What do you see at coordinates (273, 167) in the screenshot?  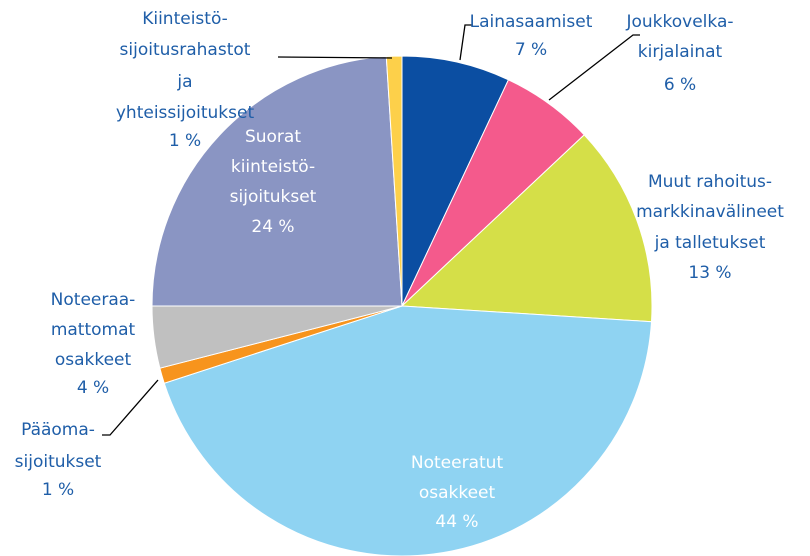 I see `label-line: kiinteistö-` at bounding box center [273, 167].